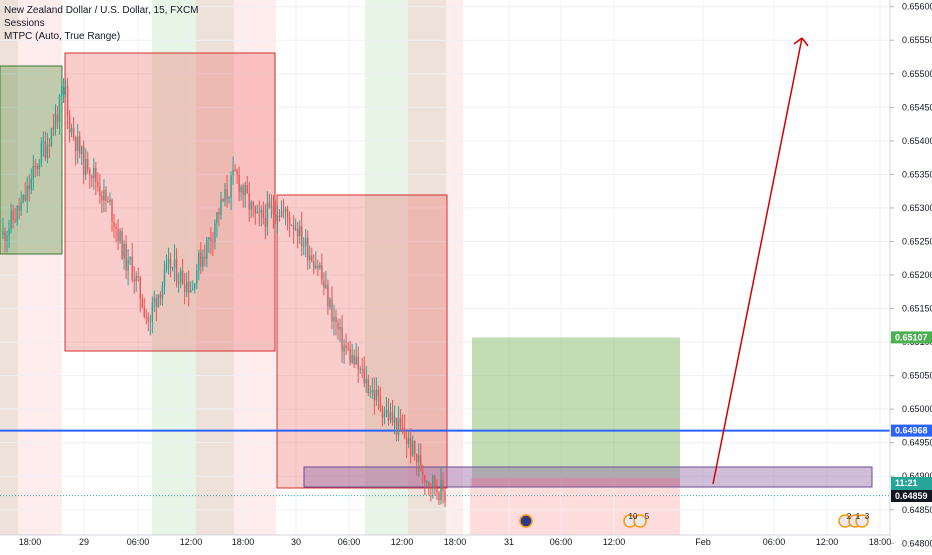 The image size is (932, 555). What do you see at coordinates (917, 376) in the screenshot?
I see `price-tick-label: 0.65050` at bounding box center [917, 376].